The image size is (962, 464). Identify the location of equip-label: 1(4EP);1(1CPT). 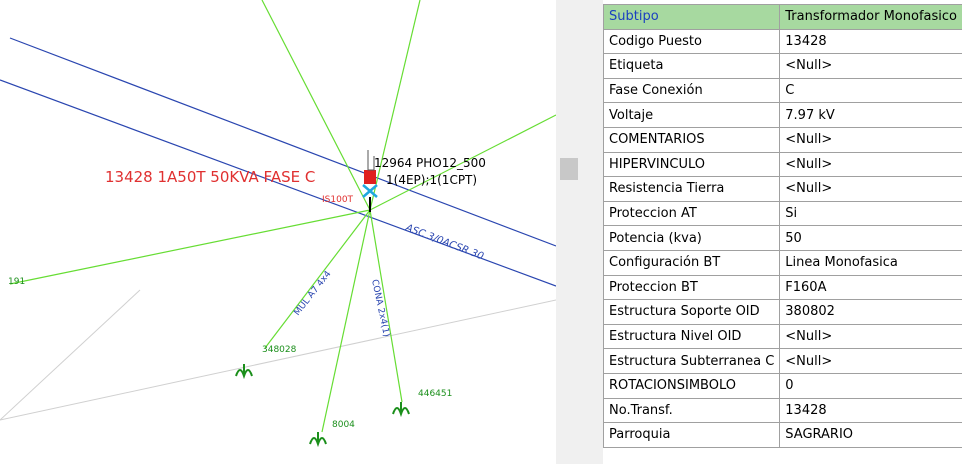
(431, 180).